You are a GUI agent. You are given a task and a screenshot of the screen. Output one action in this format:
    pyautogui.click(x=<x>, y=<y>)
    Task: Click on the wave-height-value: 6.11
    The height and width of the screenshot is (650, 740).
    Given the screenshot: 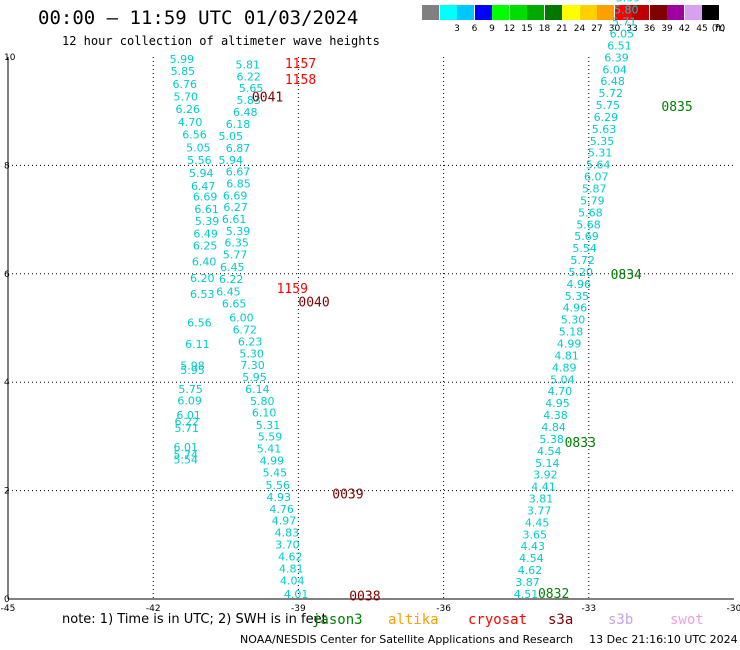 What is the action you would take?
    pyautogui.click(x=197, y=344)
    